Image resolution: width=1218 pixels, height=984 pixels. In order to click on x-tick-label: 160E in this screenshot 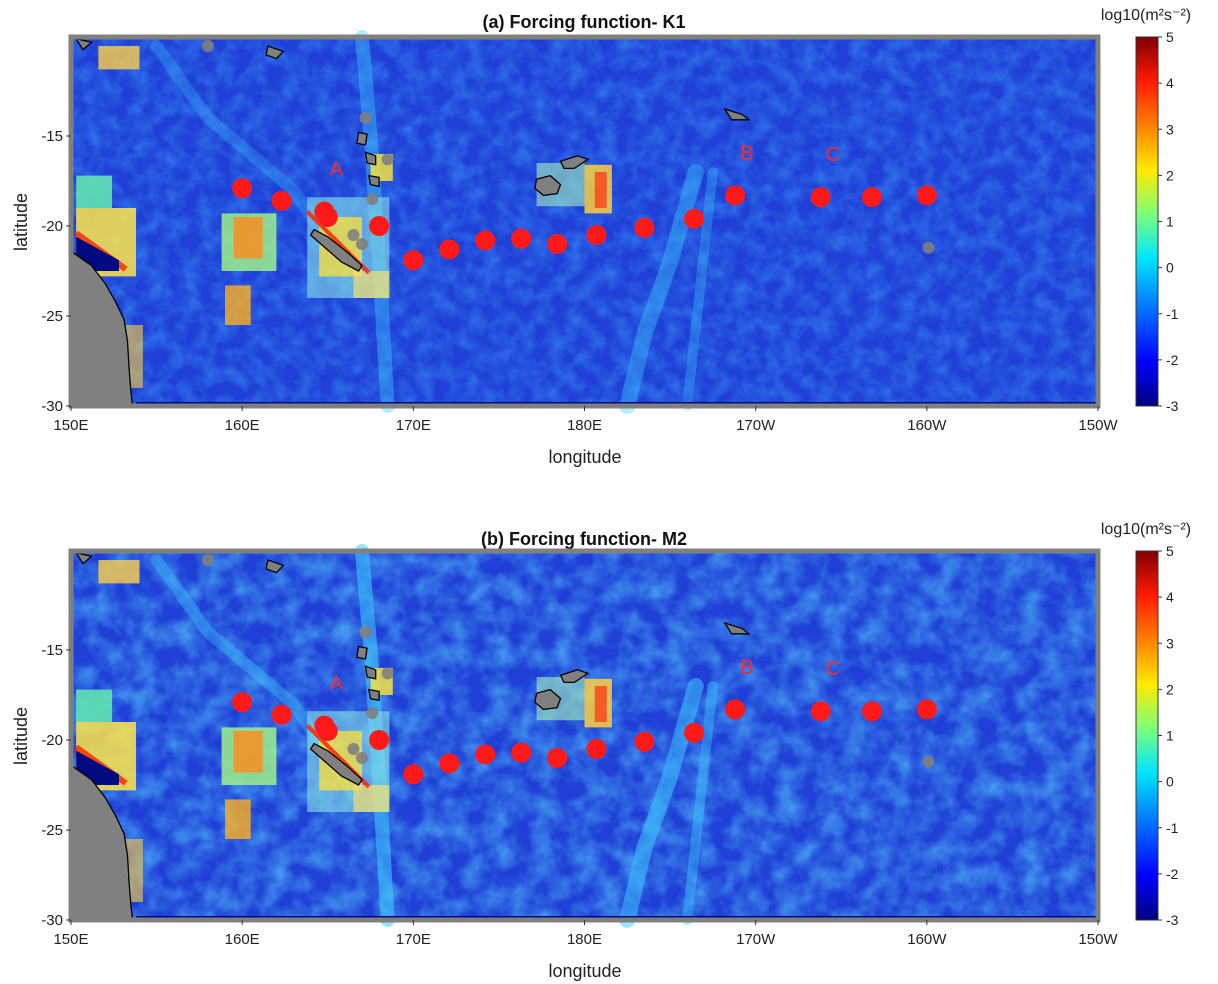, I will do `click(242, 425)`.